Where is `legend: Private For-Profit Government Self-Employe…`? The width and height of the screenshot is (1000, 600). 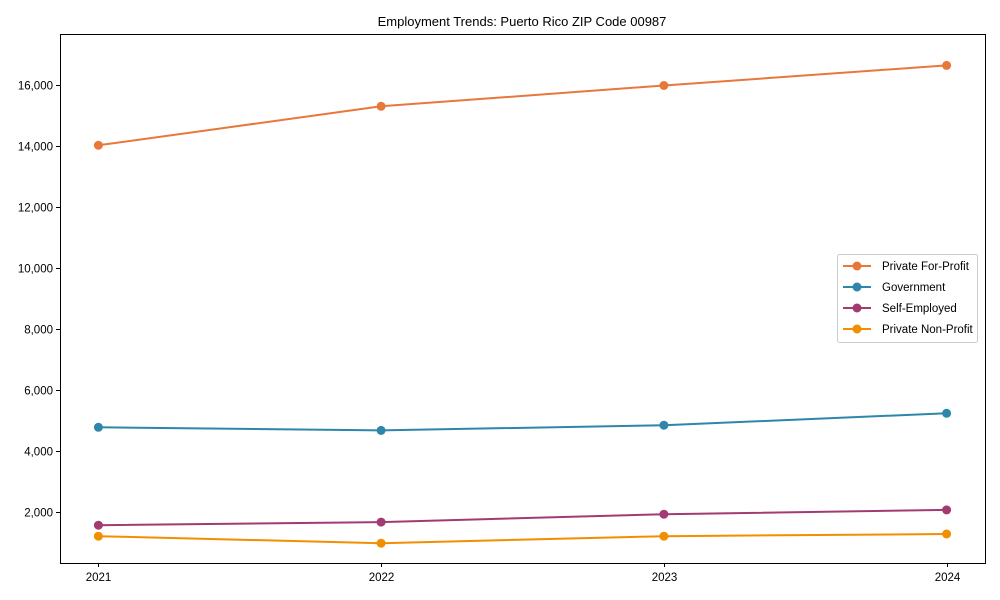
legend: Private For-Profit Government Self-Employe… is located at coordinates (907, 298).